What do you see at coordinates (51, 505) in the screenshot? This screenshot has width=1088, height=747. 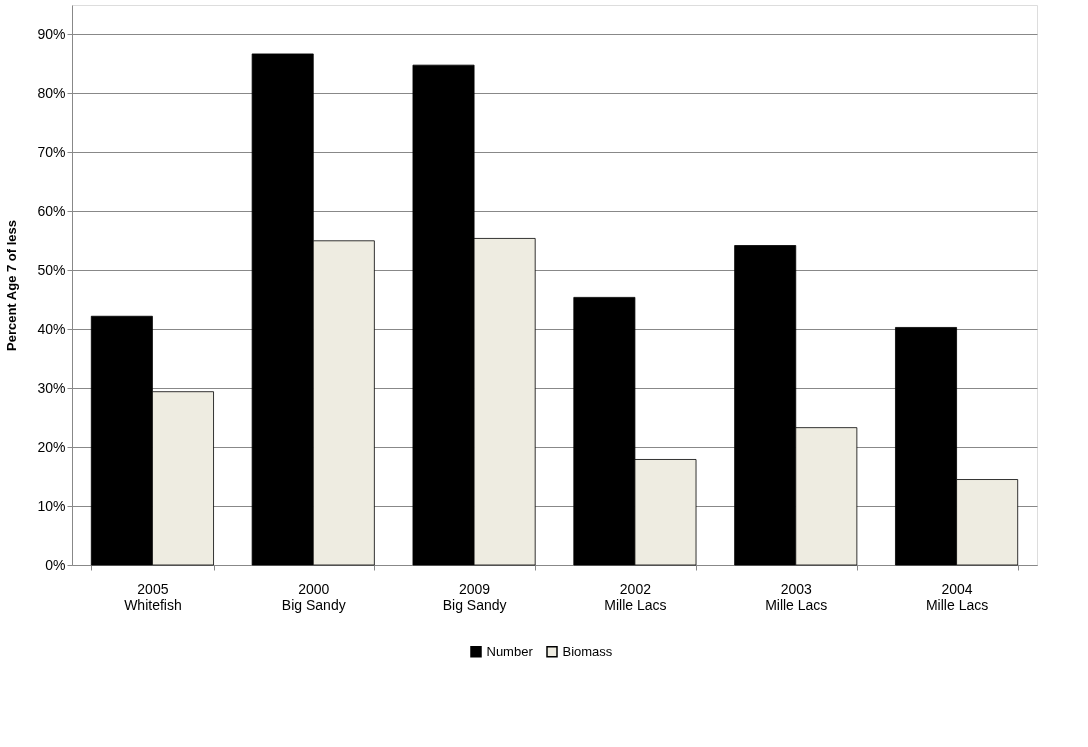 I see `y-tick-label: 10%` at bounding box center [51, 505].